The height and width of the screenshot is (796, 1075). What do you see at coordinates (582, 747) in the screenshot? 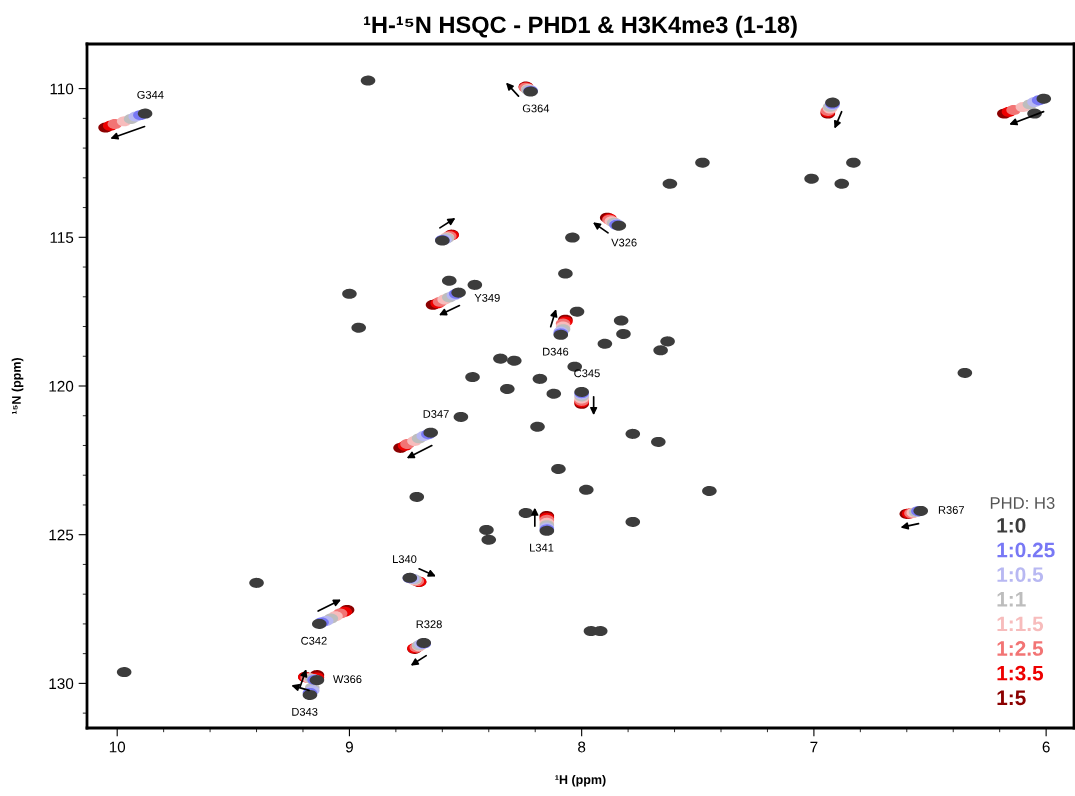
I see `x-tick-label: 8` at bounding box center [582, 747].